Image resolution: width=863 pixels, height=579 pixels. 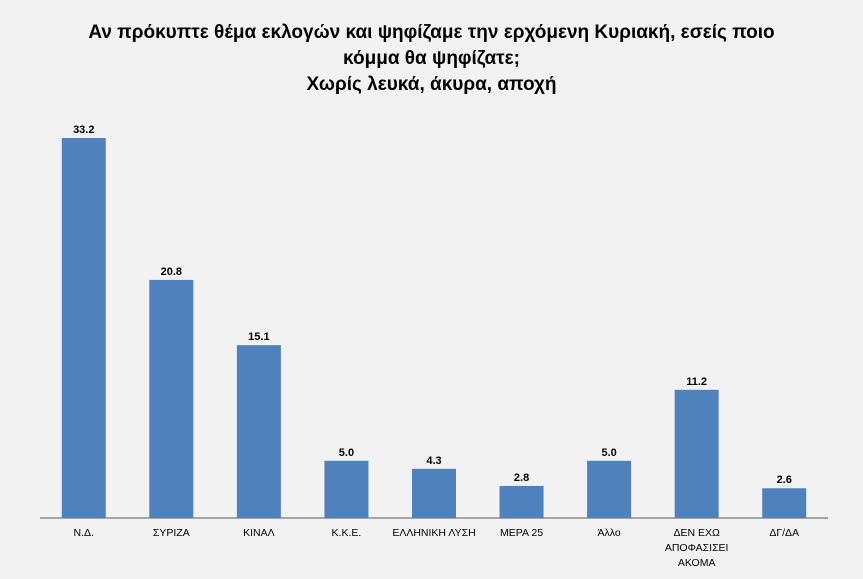 What do you see at coordinates (784, 533) in the screenshot?
I see `x-tick-label: ΔΓ/ΔΑ` at bounding box center [784, 533].